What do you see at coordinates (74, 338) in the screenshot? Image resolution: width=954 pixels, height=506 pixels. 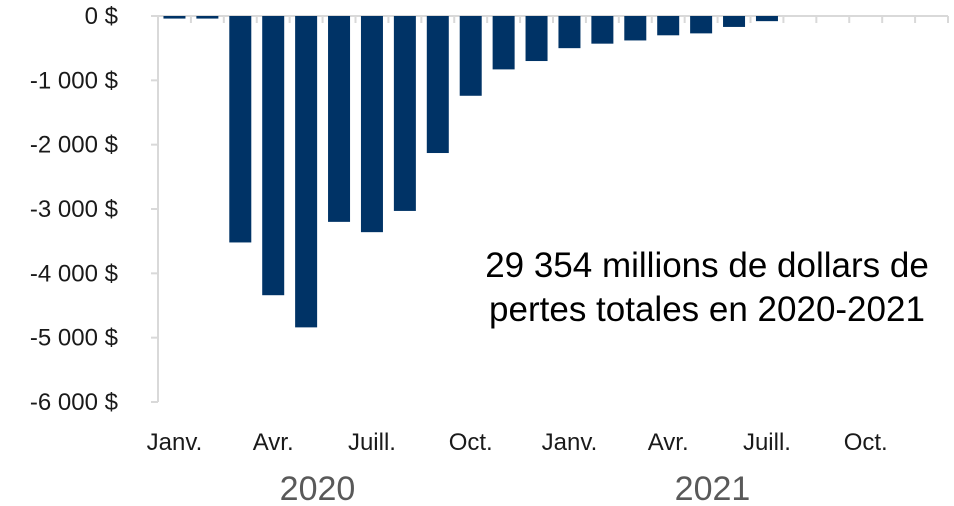 I see `y-tick-label: -5 000 $` at bounding box center [74, 338].